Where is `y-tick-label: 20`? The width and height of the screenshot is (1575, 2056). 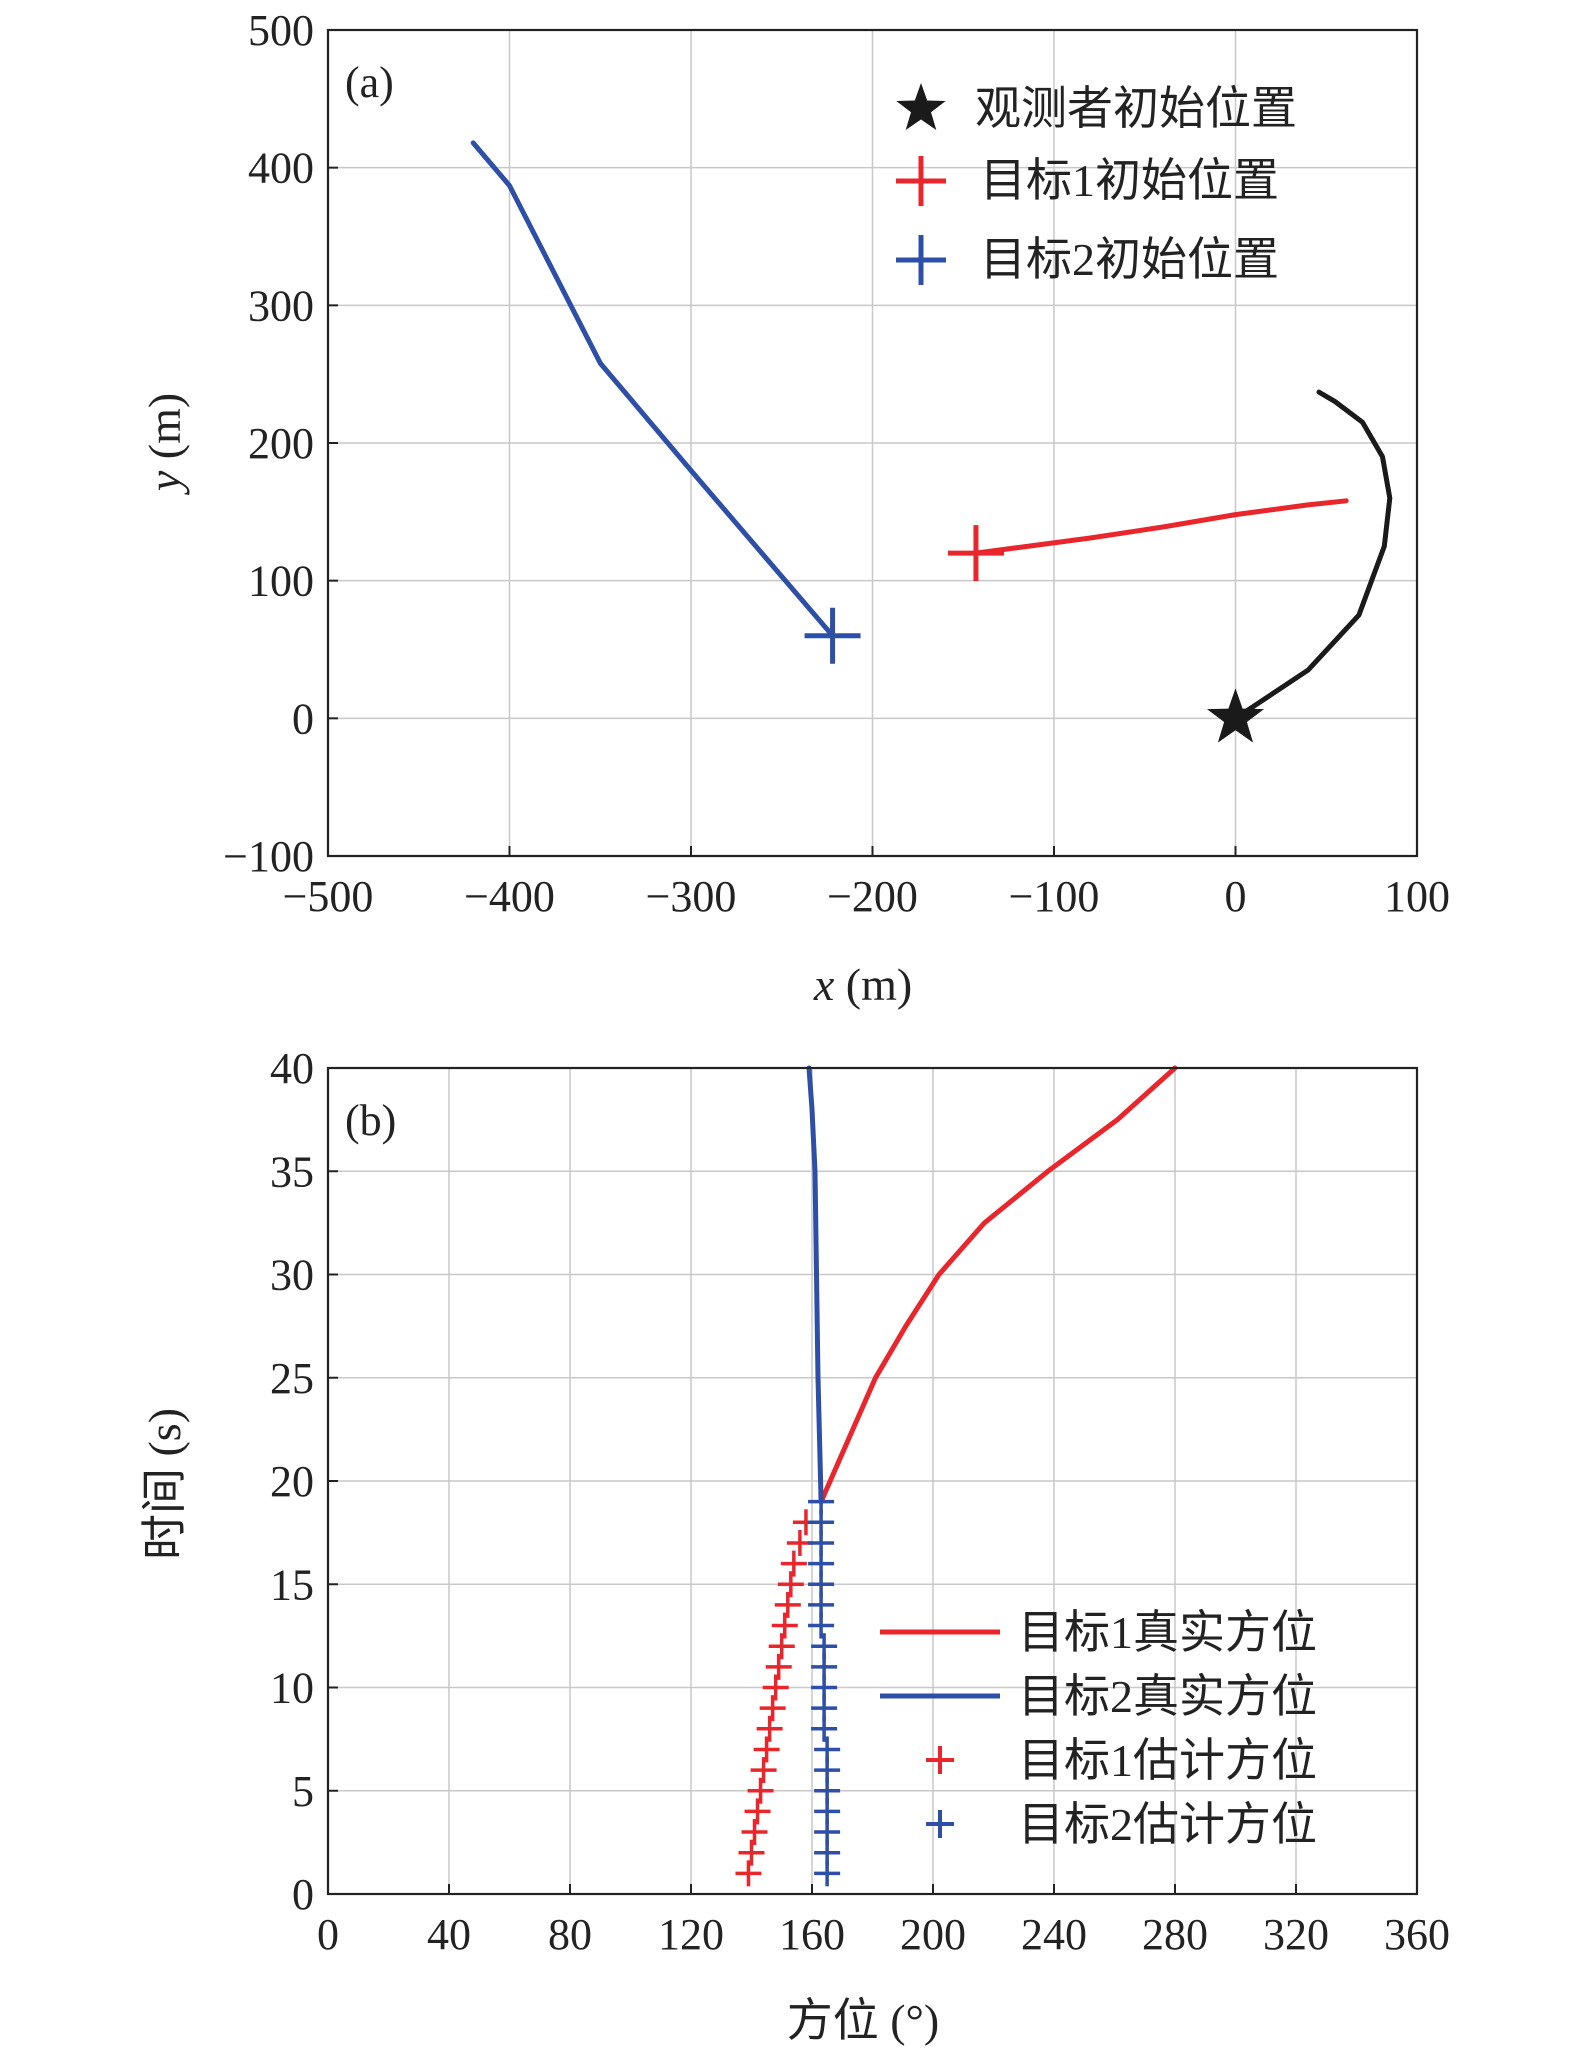 y-tick-label: 20 is located at coordinates (292, 1481).